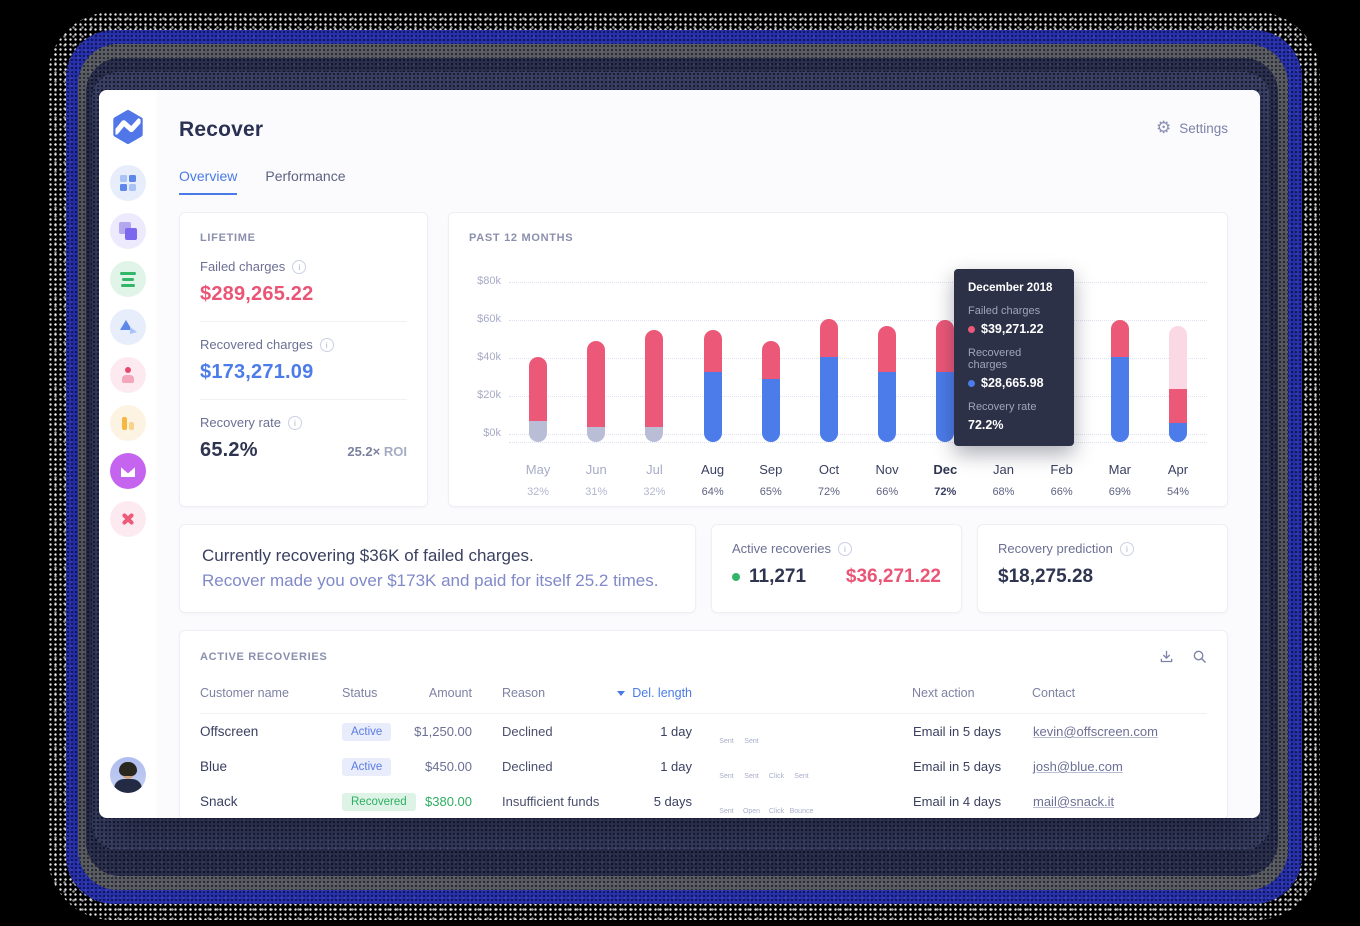 This screenshot has width=1360, height=926. What do you see at coordinates (448, 801) in the screenshot?
I see `amount: $380.00` at bounding box center [448, 801].